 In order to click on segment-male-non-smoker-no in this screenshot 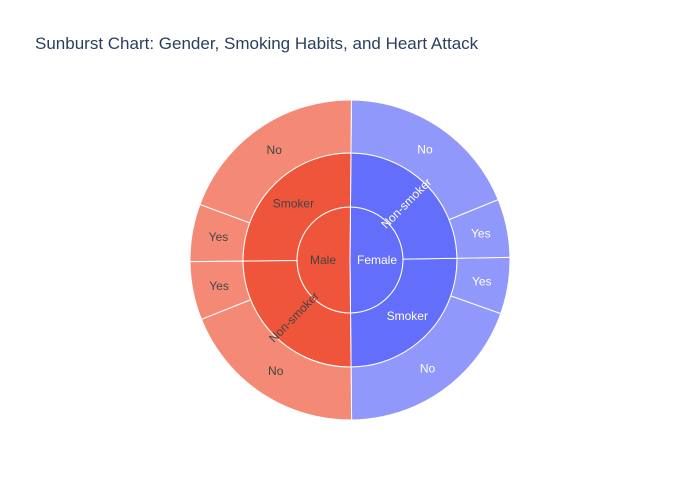, I will do `click(276, 360)`.